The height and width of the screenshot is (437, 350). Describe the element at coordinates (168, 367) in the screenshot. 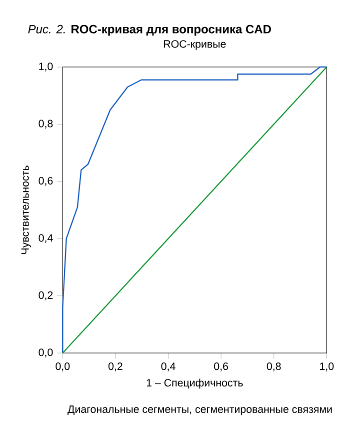

I see `x-tick-label: 0,4` at that location.